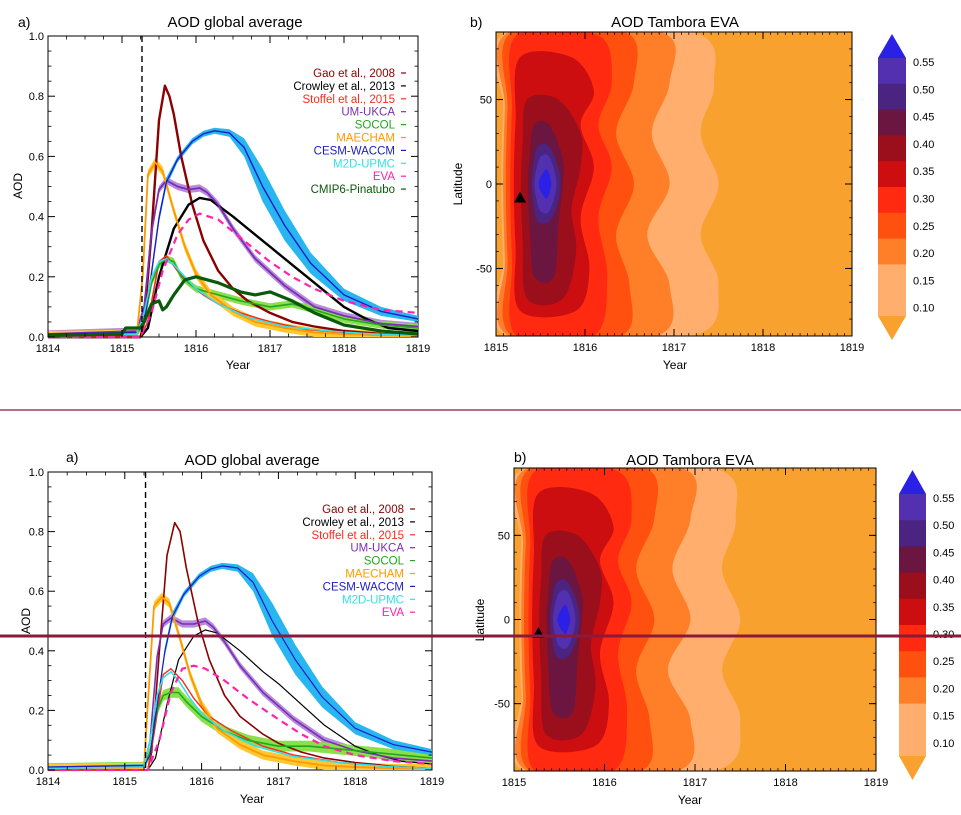 This screenshot has height=815, width=961. What do you see at coordinates (923, 227) in the screenshot?
I see `colorbar-label: 0.25` at bounding box center [923, 227].